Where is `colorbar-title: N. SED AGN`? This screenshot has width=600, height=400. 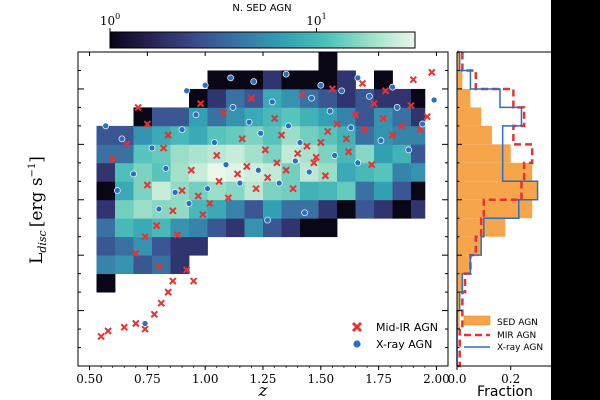
colorbar-title: N. SED AGN is located at coordinates (261, 8).